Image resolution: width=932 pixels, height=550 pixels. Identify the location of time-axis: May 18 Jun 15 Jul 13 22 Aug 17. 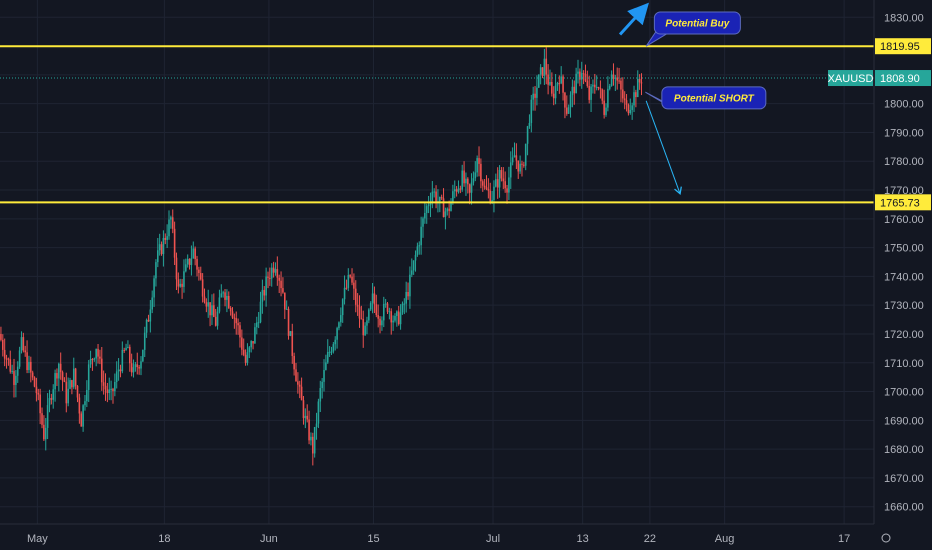
(466, 536).